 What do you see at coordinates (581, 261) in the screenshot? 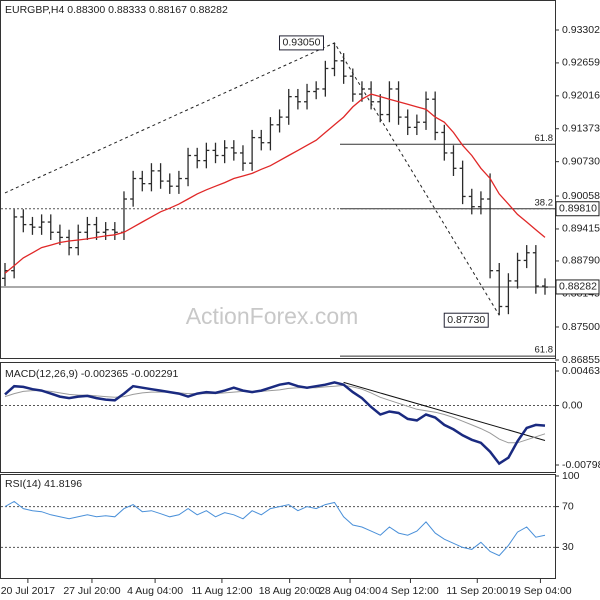
I see `y-tick-label: 0.88790` at bounding box center [581, 261].